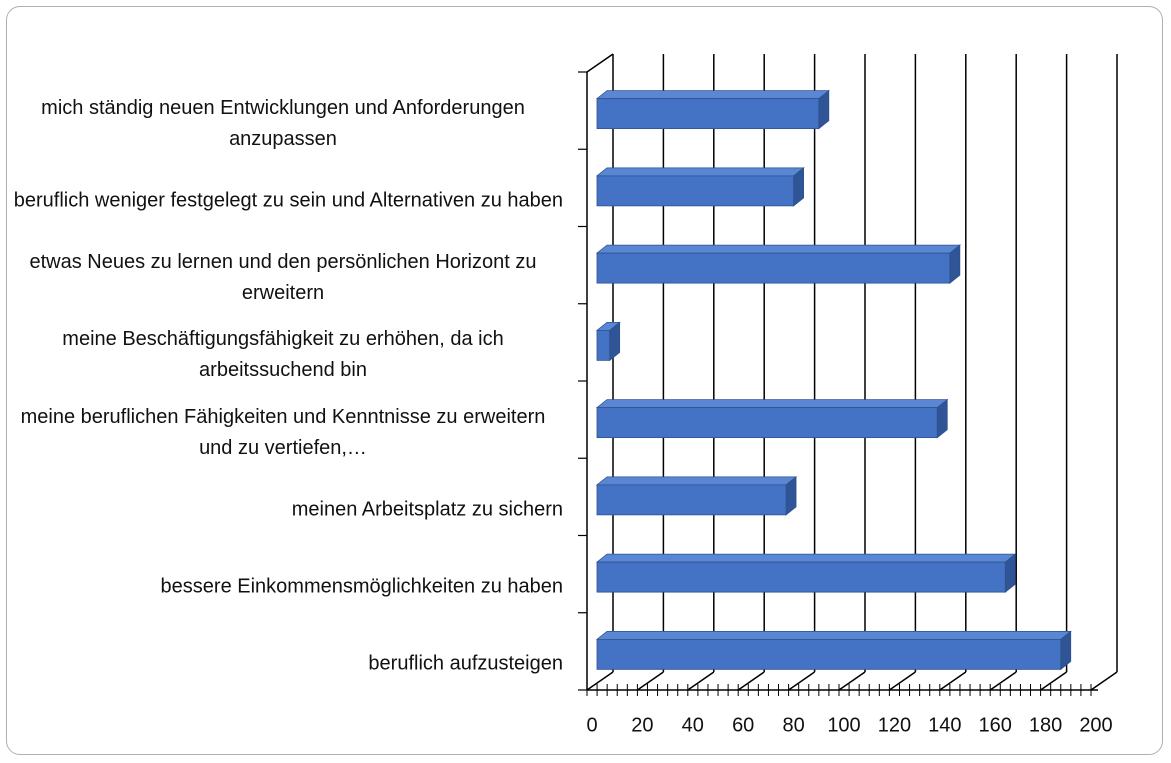 This screenshot has width=1171, height=763. I want to click on x-tick-label: 120, so click(894, 725).